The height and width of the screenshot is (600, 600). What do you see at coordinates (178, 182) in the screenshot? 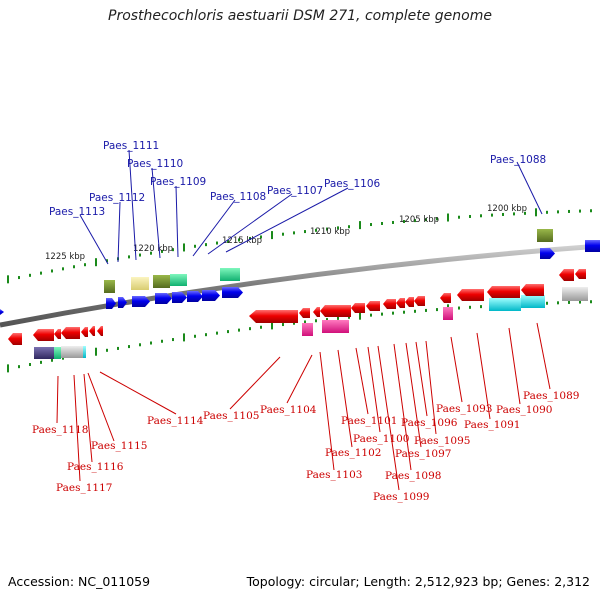
I see `gene-label-paes-1109: Paes_1109` at bounding box center [178, 182].